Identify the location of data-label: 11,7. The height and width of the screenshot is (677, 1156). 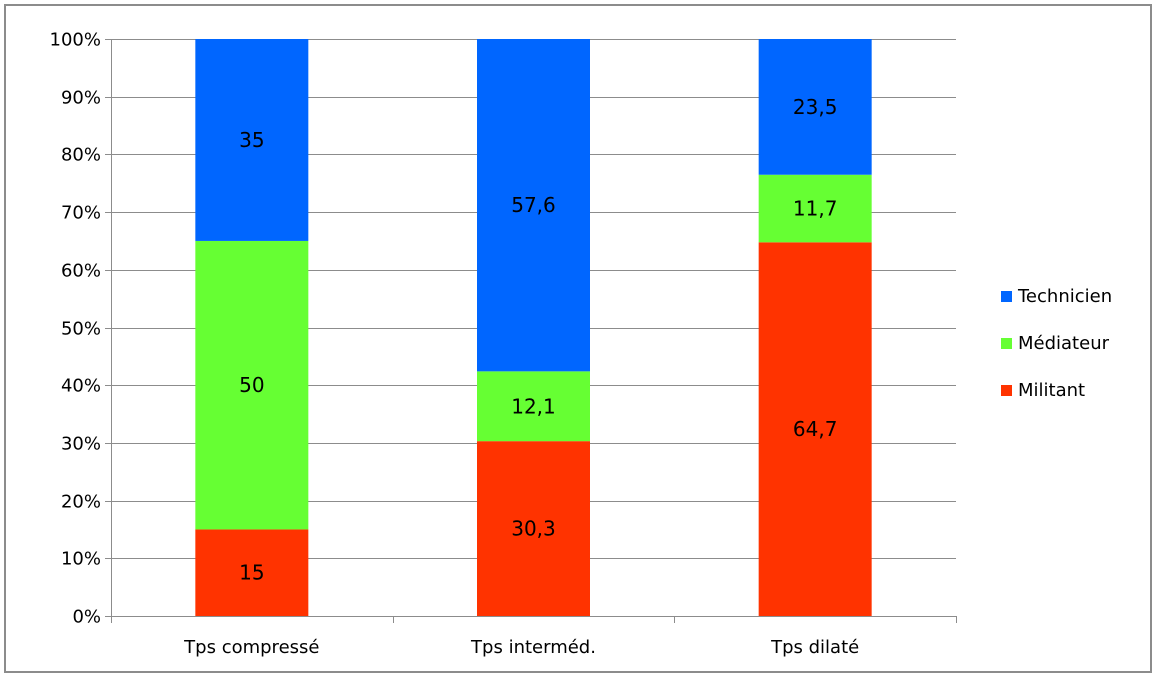
(815, 209).